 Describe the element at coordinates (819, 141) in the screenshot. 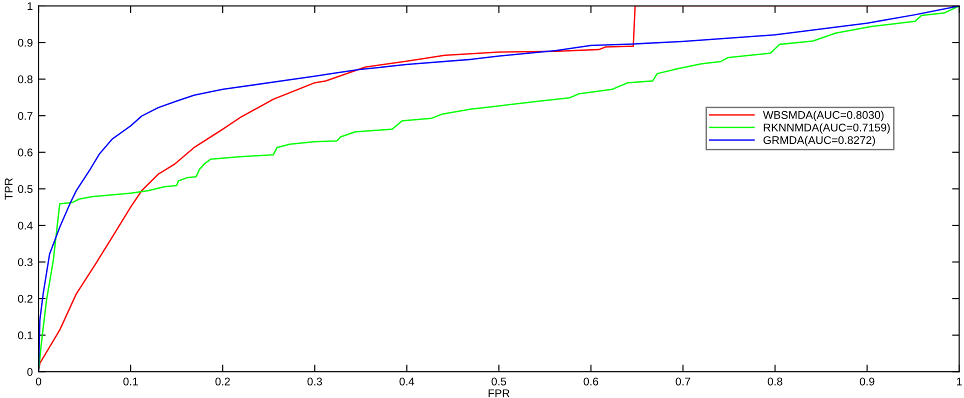

I see `legend-label: GRMDA(AUC=0.8272)` at that location.